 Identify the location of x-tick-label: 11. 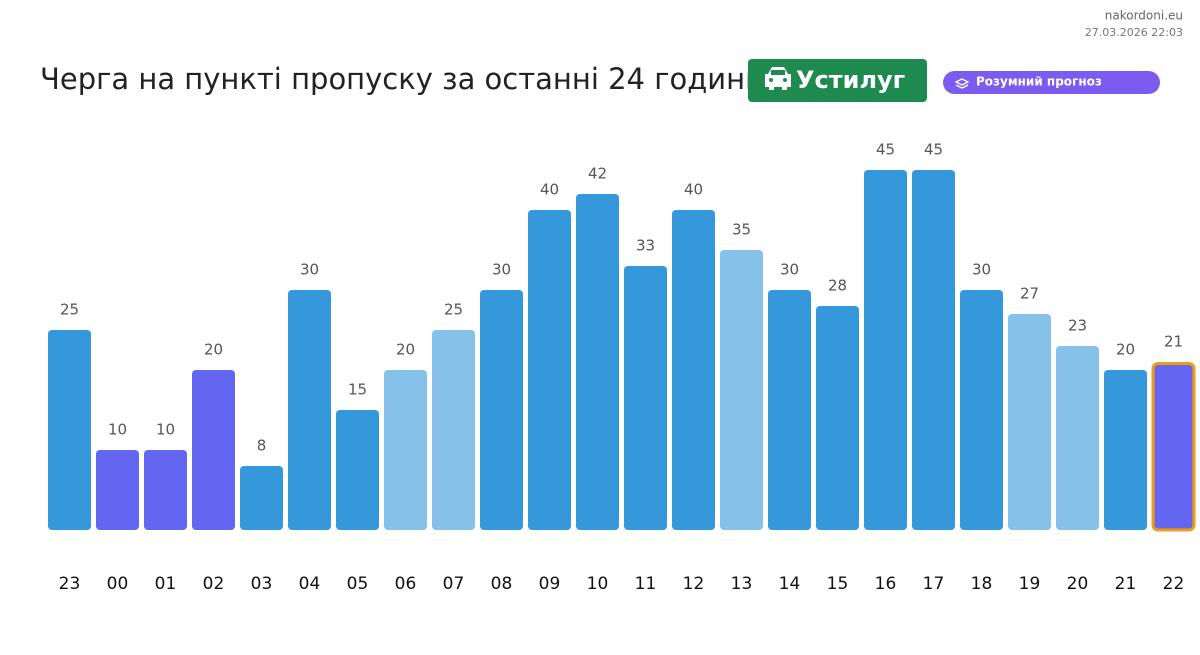
(646, 584).